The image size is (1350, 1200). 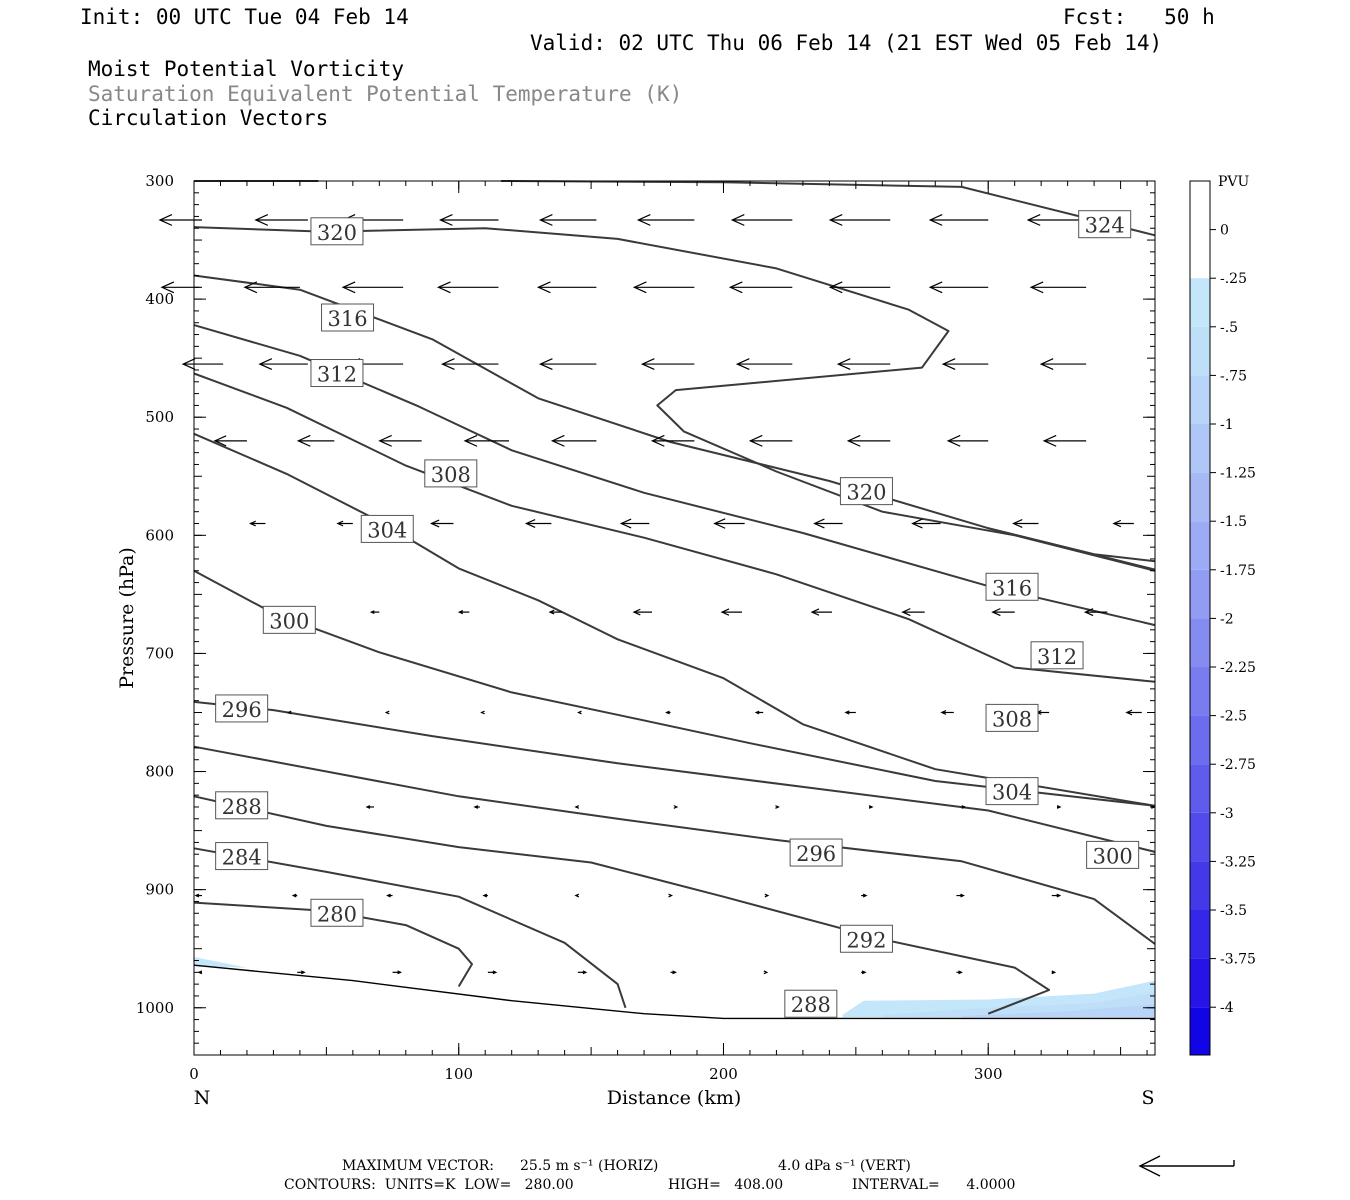 I want to click on contour-label-308-11: 308, so click(x=1012, y=717).